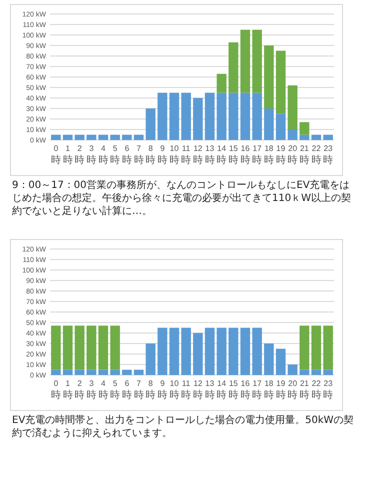 The height and width of the screenshot is (501, 369). Describe the element at coordinates (183, 427) in the screenshot. I see `text: EV充電の時間帯と、出力をコントロールした場合の電力使用量。50kWの契約で済むように抑えられています。` at that location.